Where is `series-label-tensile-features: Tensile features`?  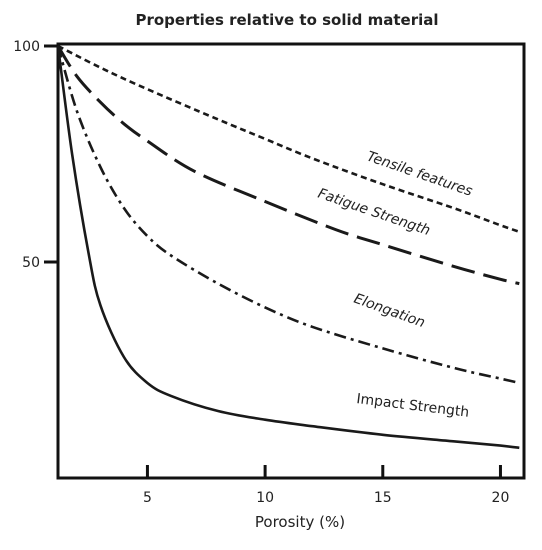
series-label-tensile-features: Tensile features is located at coordinates (420, 174).